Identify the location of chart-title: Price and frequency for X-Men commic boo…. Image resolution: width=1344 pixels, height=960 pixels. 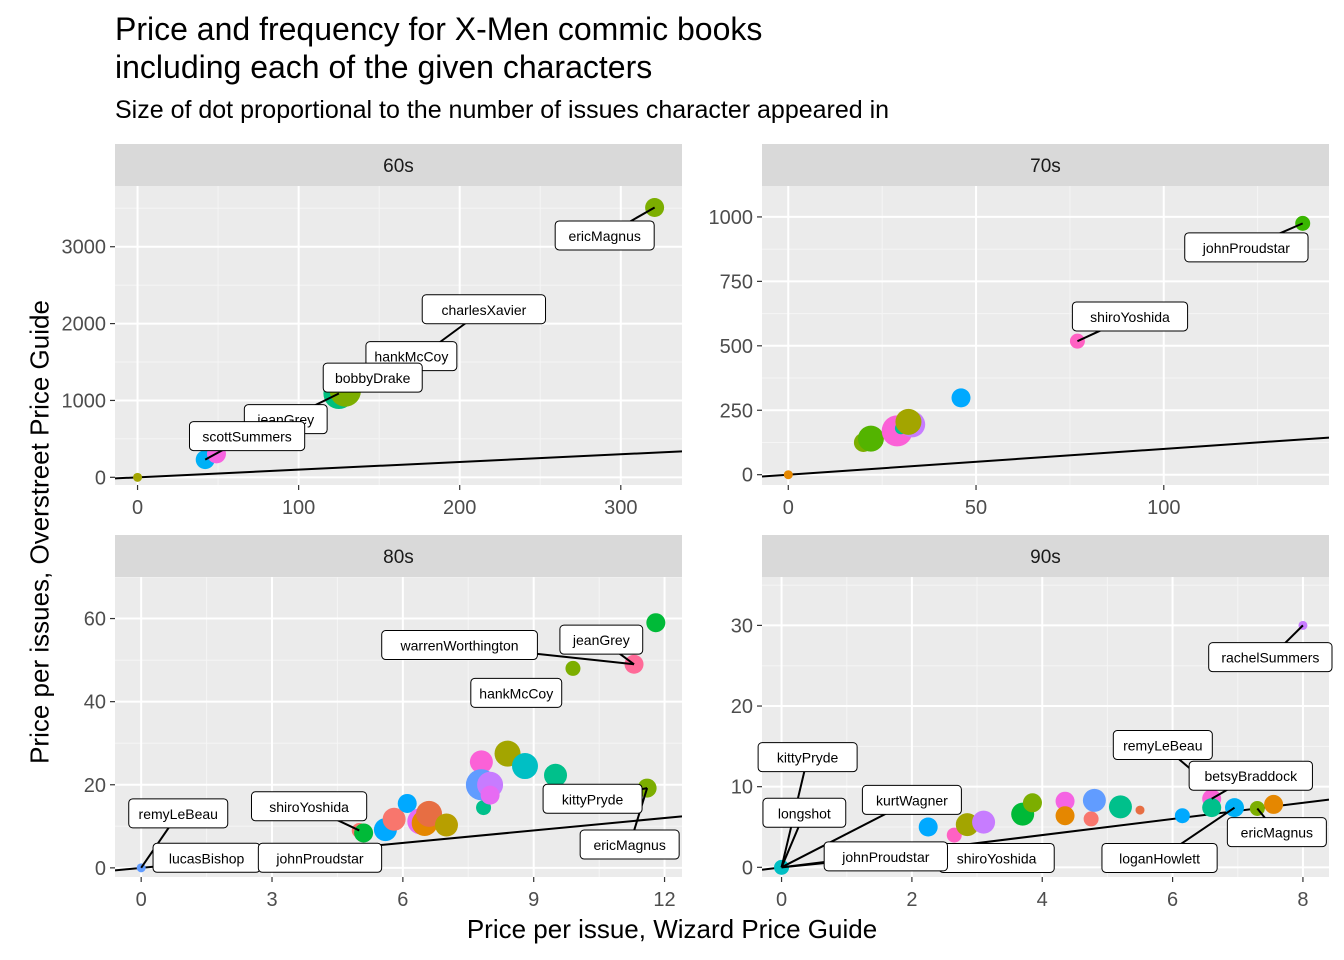
(438, 48).